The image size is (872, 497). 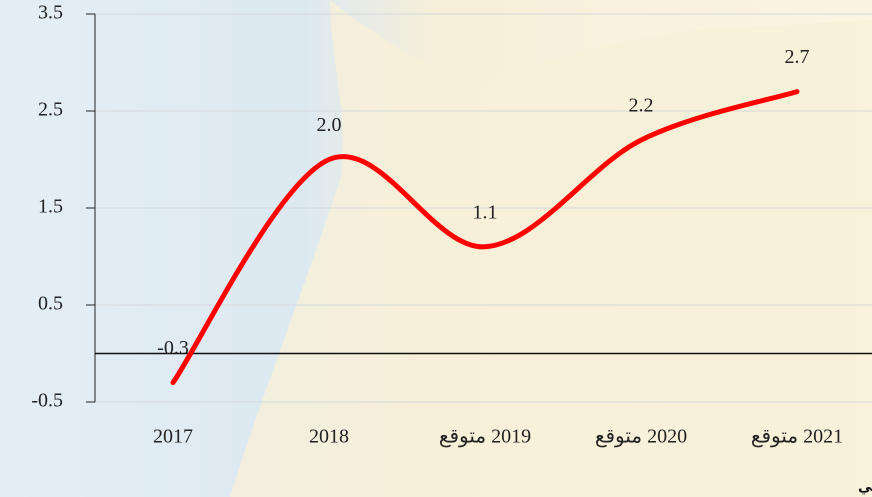 I want to click on y-tick-label: 1.5, so click(x=50, y=207).